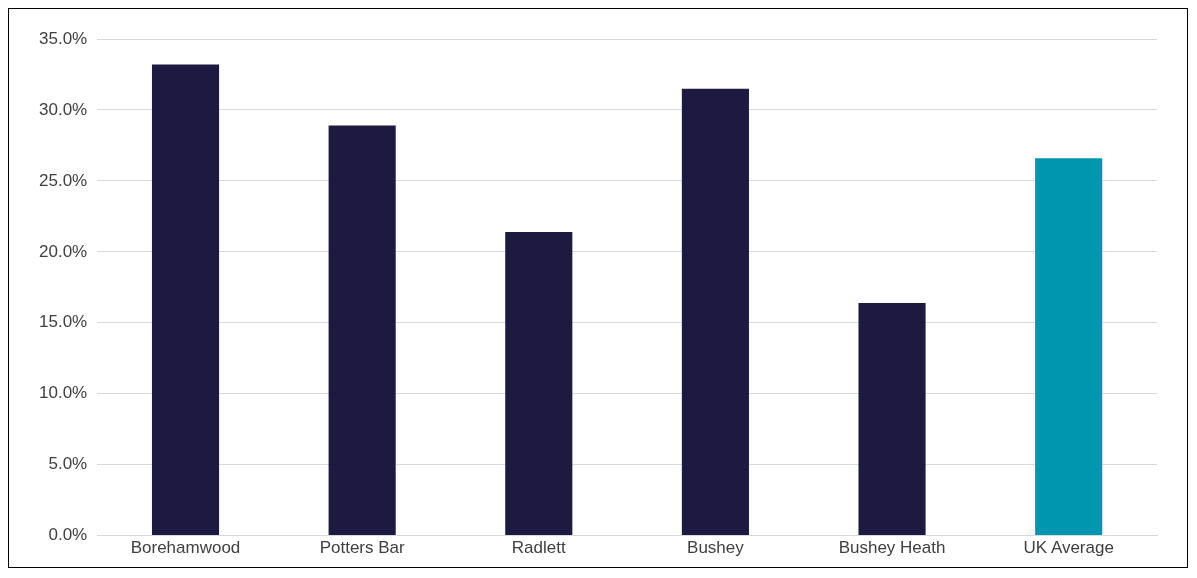  What do you see at coordinates (63, 393) in the screenshot?
I see `y-tick-label: 10.0%` at bounding box center [63, 393].